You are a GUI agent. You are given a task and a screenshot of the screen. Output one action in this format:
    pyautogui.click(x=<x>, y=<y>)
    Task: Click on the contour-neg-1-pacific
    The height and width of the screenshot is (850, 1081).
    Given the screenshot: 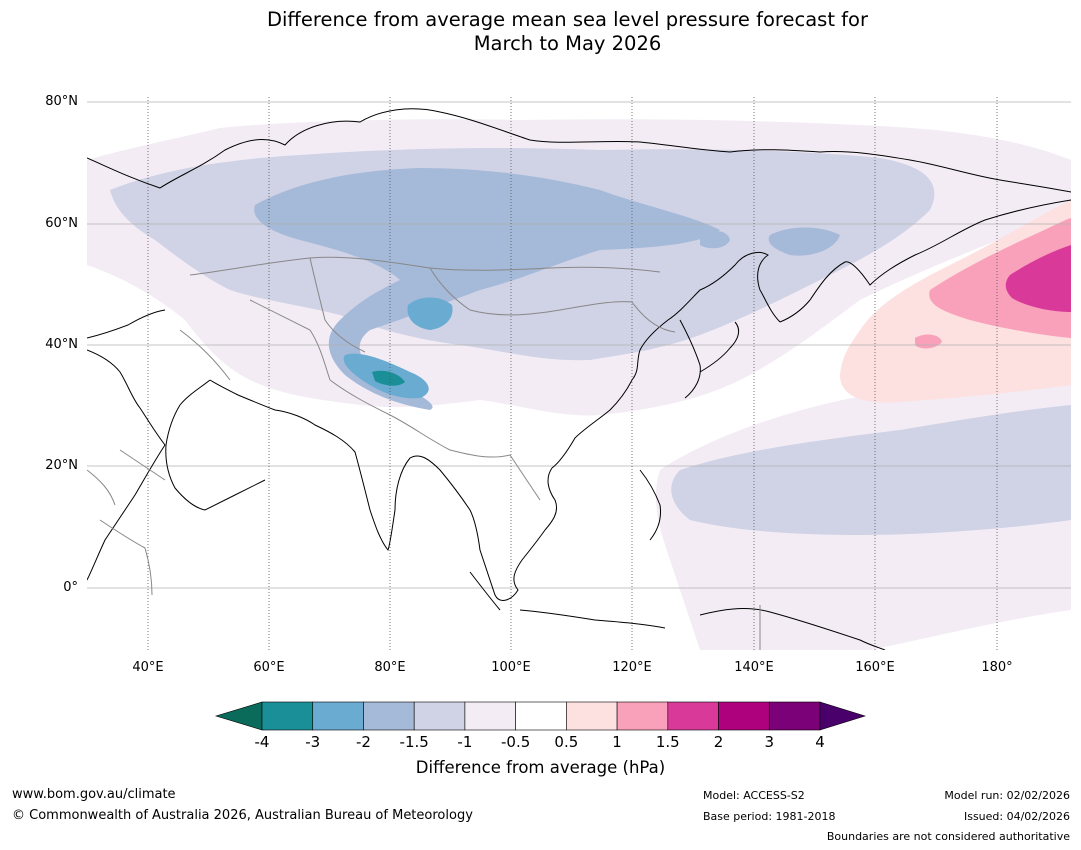 What is the action you would take?
    pyautogui.click(x=871, y=470)
    